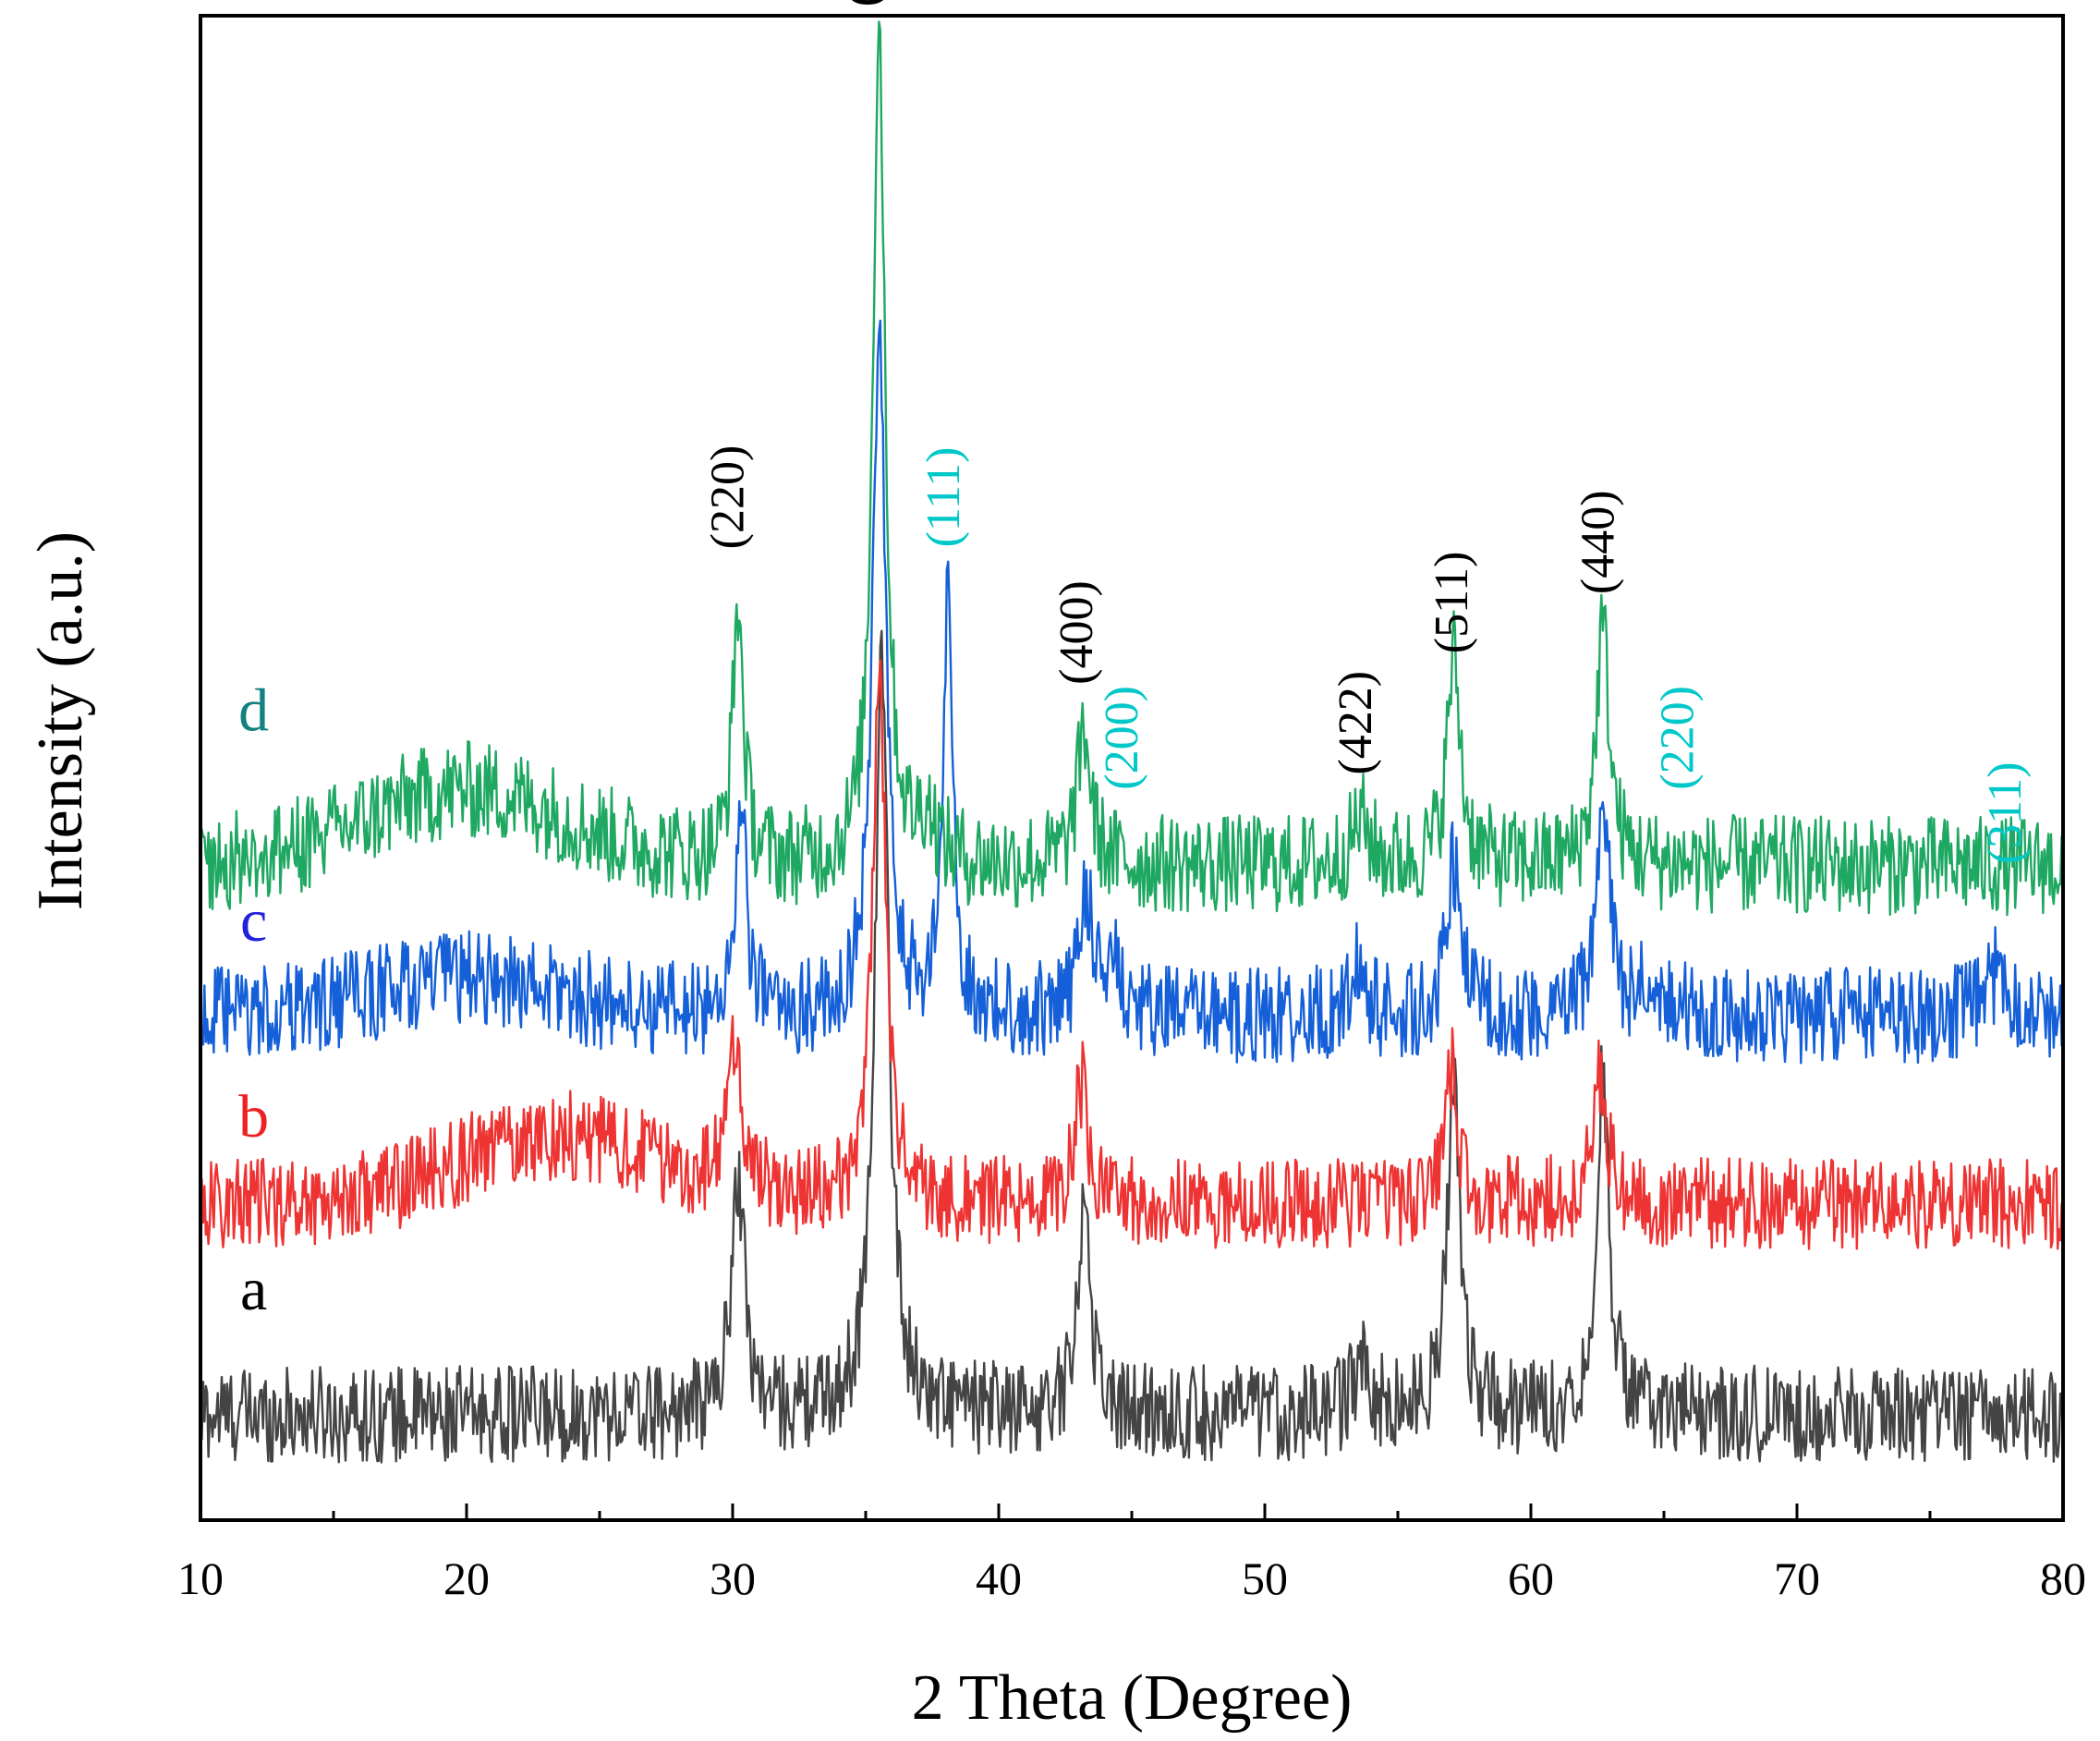  What do you see at coordinates (1679, 738) in the screenshot?
I see `peak-label-8: (220)` at bounding box center [1679, 738].